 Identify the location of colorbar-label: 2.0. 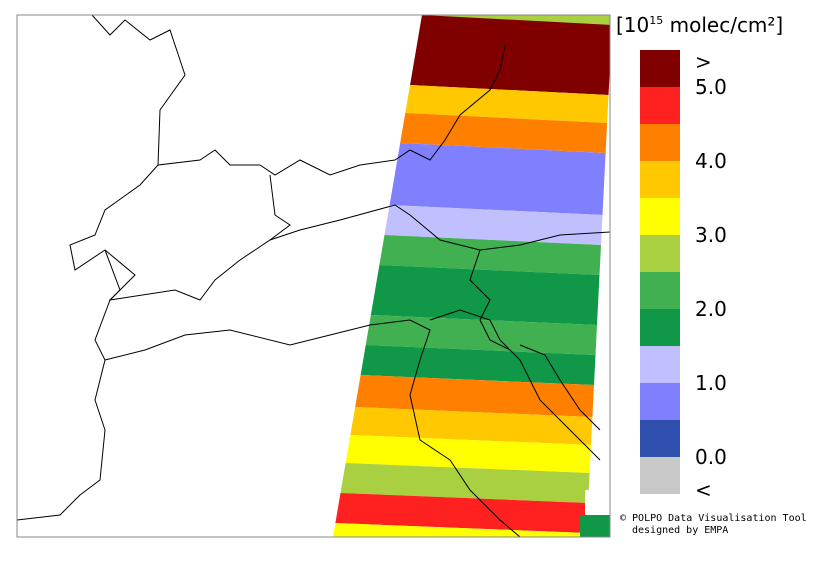
(711, 309).